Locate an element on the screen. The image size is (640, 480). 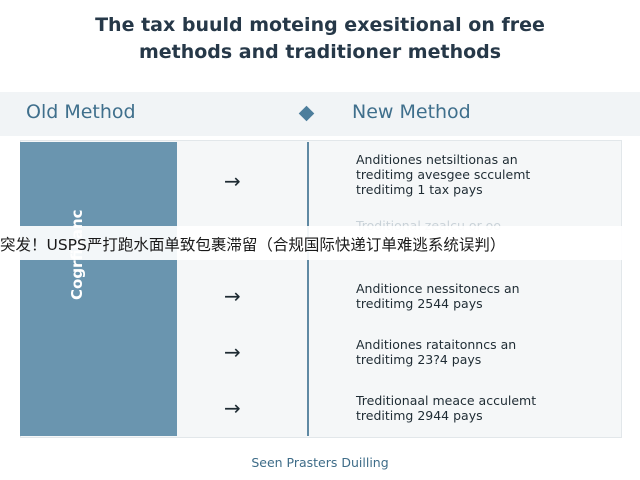
row-text-line: Anditionce nessitonecs an is located at coordinates (438, 288).